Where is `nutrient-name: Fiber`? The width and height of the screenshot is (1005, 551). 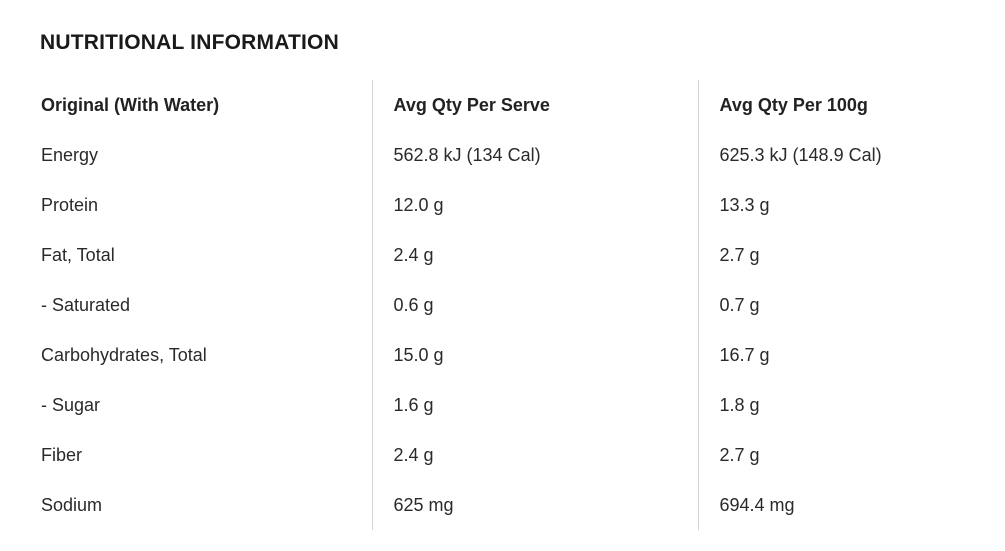
nutrient-name: Fiber is located at coordinates (62, 454).